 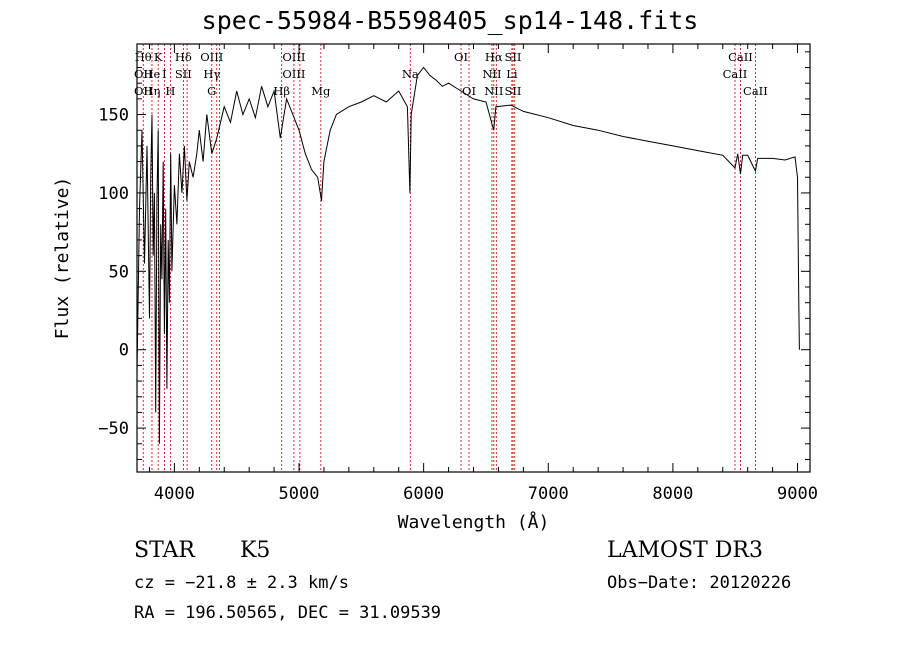 I want to click on x-tick-label: 7000, so click(x=548, y=494).